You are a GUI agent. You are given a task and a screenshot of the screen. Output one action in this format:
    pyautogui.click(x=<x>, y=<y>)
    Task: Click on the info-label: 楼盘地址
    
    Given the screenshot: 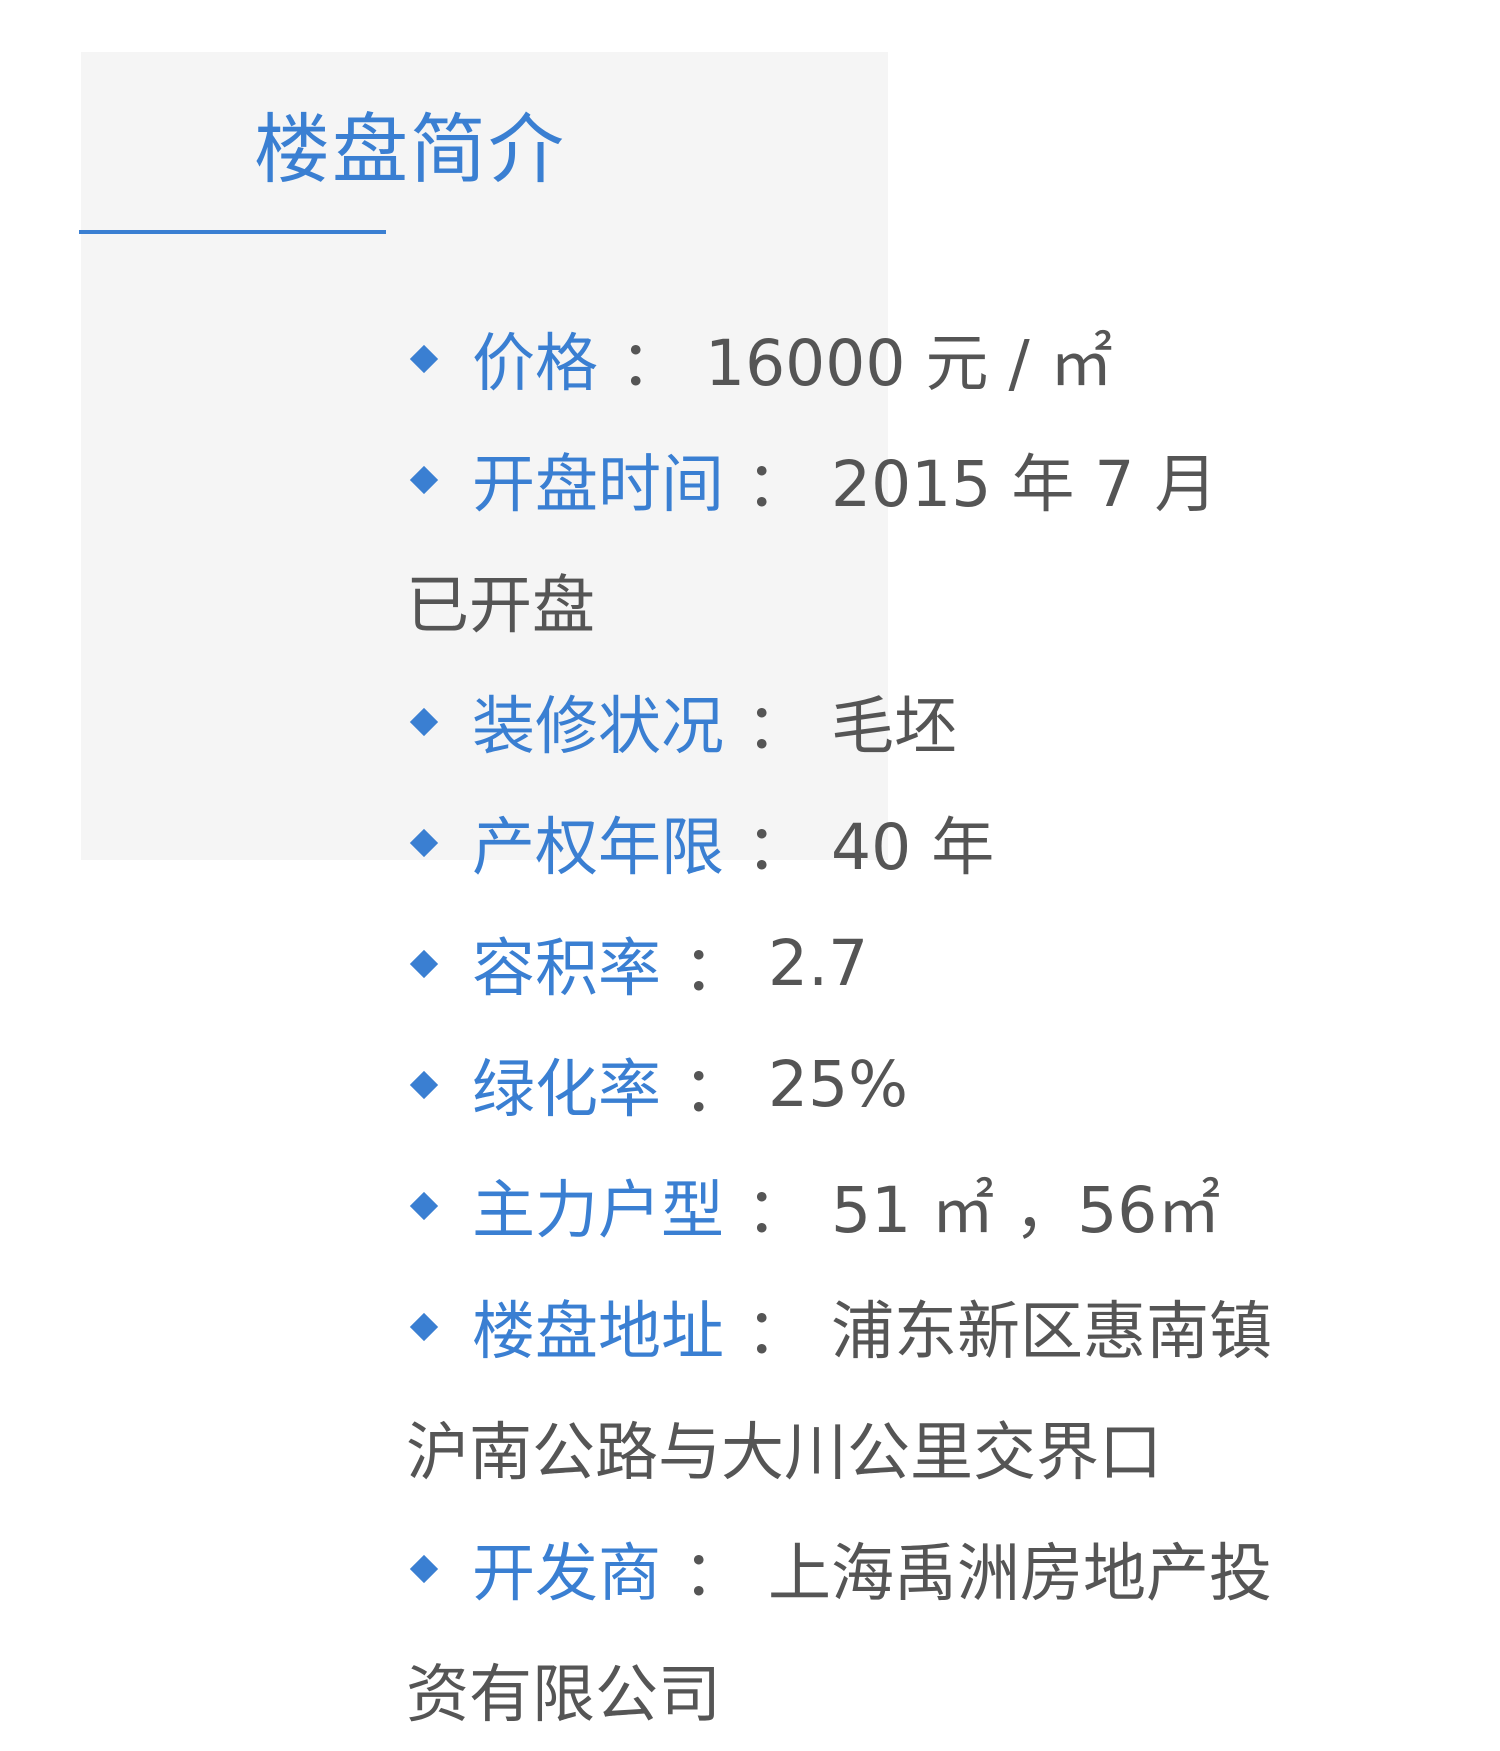 What is the action you would take?
    pyautogui.click(x=598, y=1331)
    